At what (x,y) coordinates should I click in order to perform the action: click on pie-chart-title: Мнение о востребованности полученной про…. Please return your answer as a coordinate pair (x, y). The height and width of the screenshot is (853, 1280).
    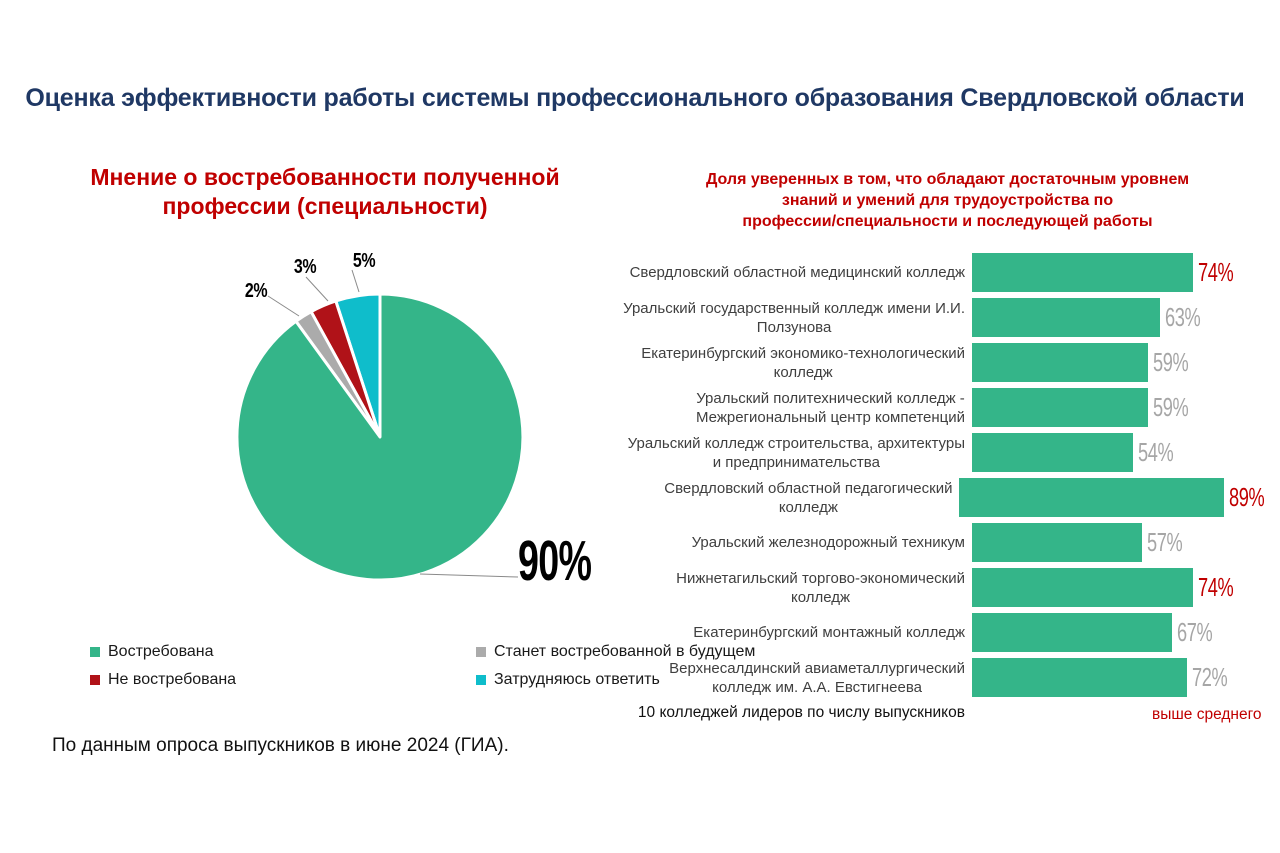
    Looking at the image, I should click on (325, 192).